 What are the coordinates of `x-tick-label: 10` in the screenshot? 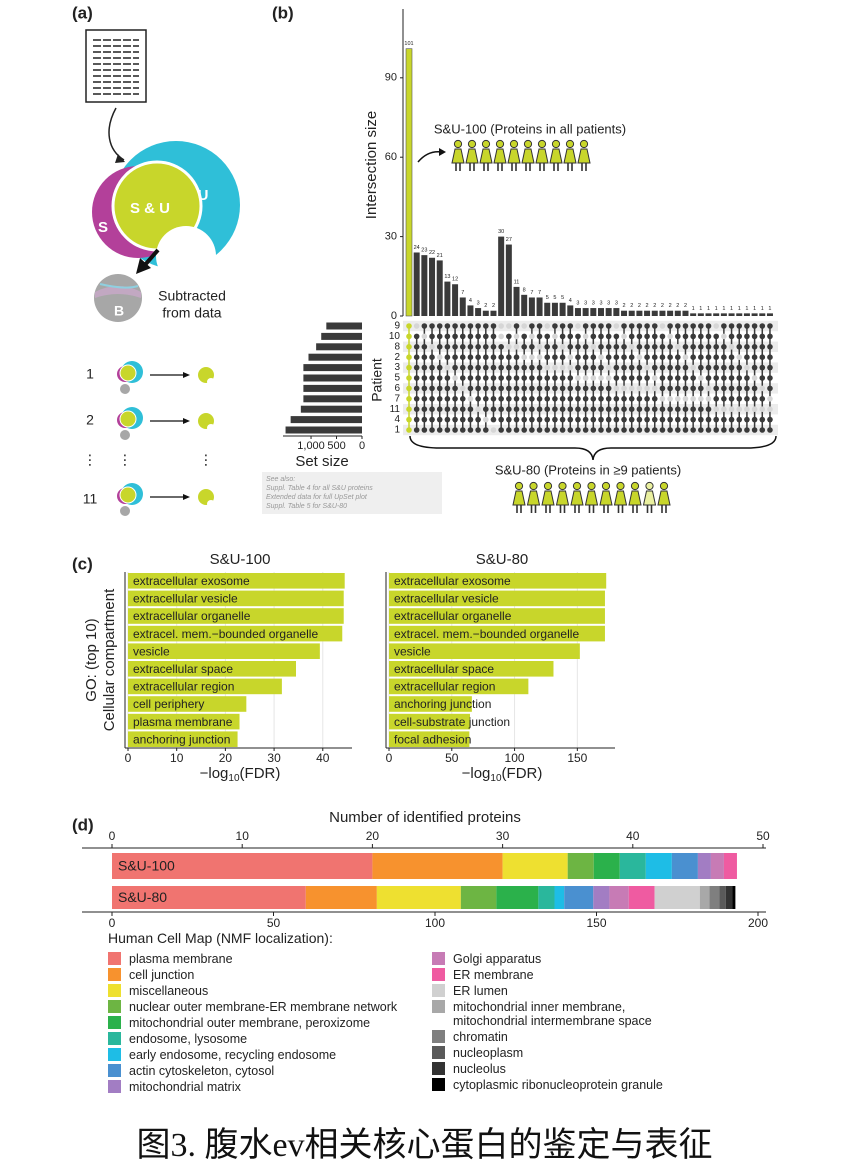 It's located at (243, 836).